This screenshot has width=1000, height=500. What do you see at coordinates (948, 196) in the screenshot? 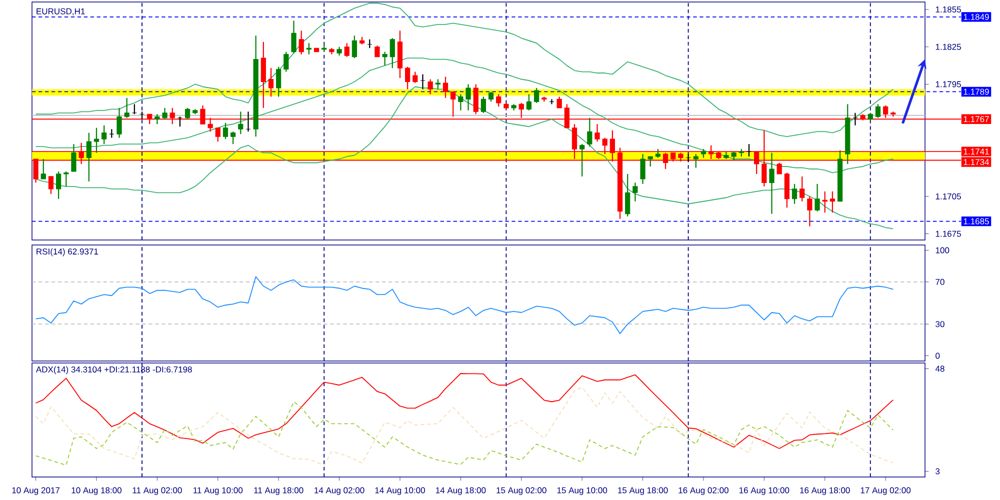
I see `y-tick-label: 1.1705` at bounding box center [948, 196].